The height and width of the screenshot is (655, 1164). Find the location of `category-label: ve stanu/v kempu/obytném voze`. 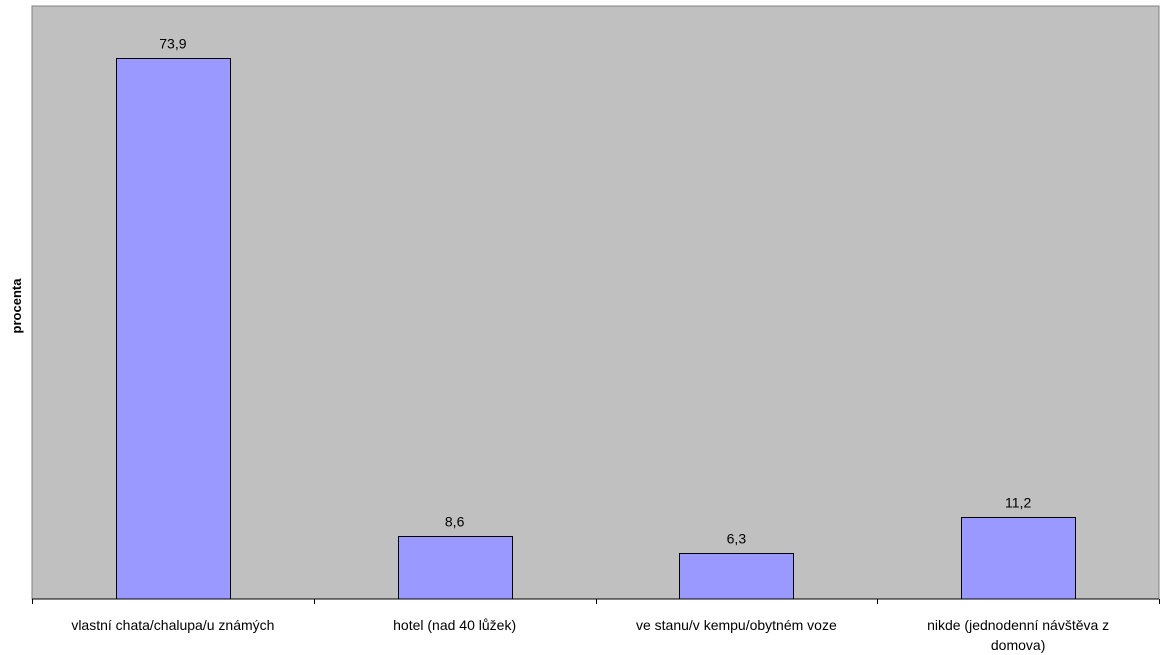

category-label: ve stanu/v kempu/obytném voze is located at coordinates (736, 625).